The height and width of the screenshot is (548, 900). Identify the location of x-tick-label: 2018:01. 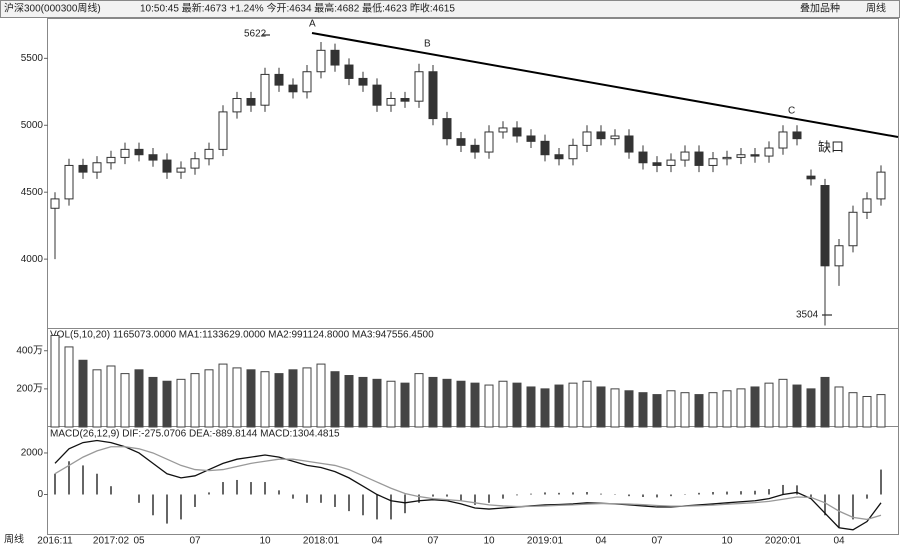
(321, 541).